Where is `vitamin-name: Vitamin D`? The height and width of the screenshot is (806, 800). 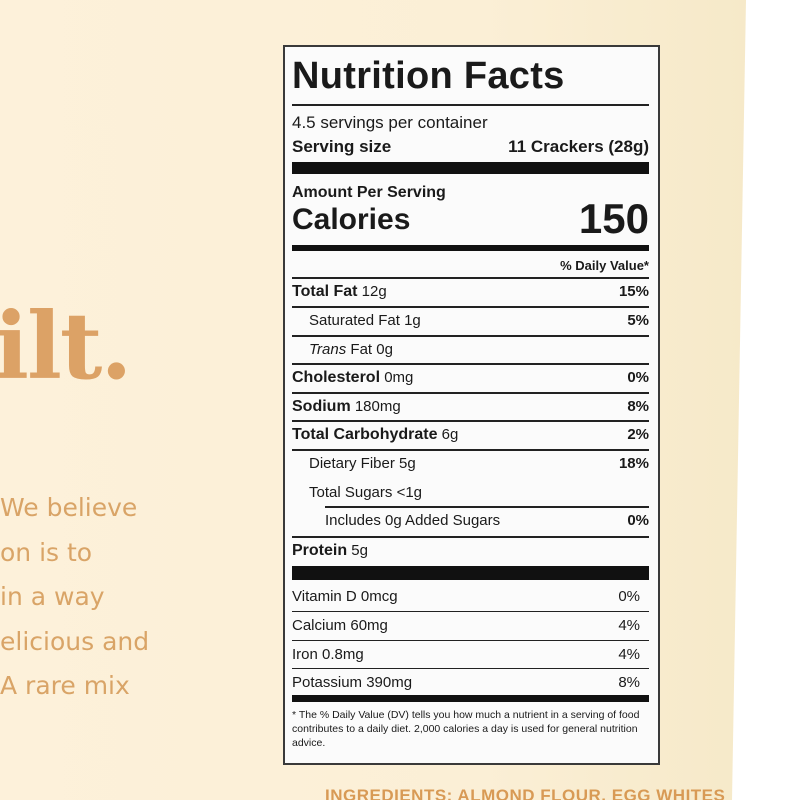 vitamin-name: Vitamin D is located at coordinates (324, 596).